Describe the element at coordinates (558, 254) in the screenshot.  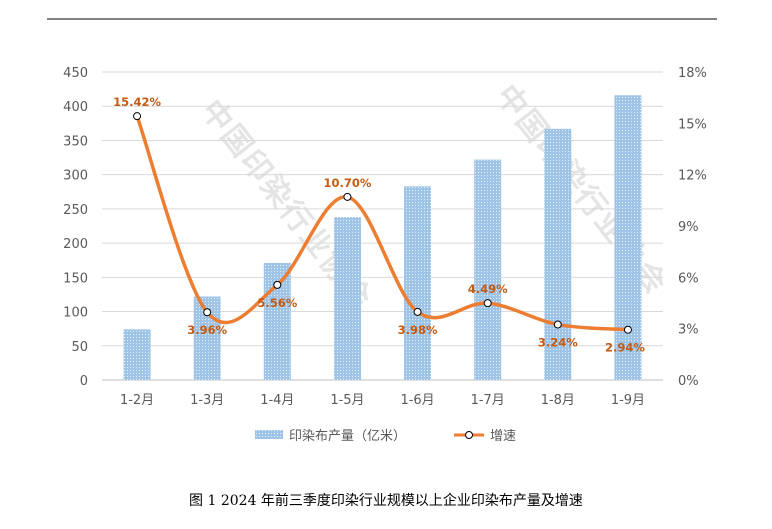
I see `bar-1-8月` at that location.